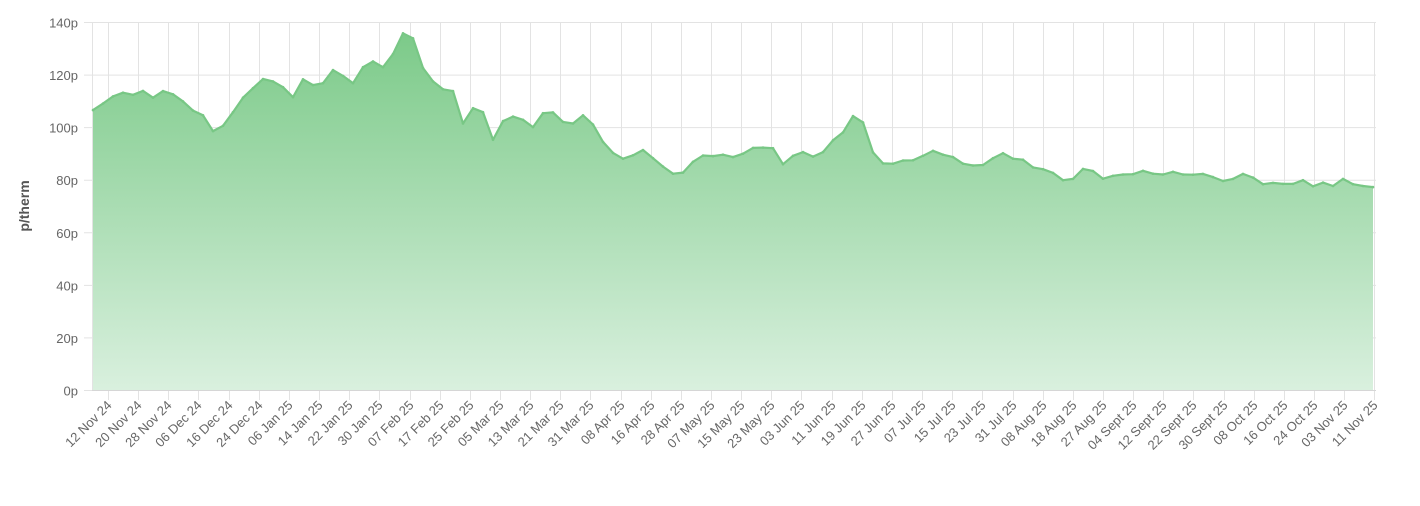 The height and width of the screenshot is (506, 1420). What do you see at coordinates (63, 207) in the screenshot?
I see `y-axis: 0p 20p 40p 60p 80p 100p 120p 140p` at bounding box center [63, 207].